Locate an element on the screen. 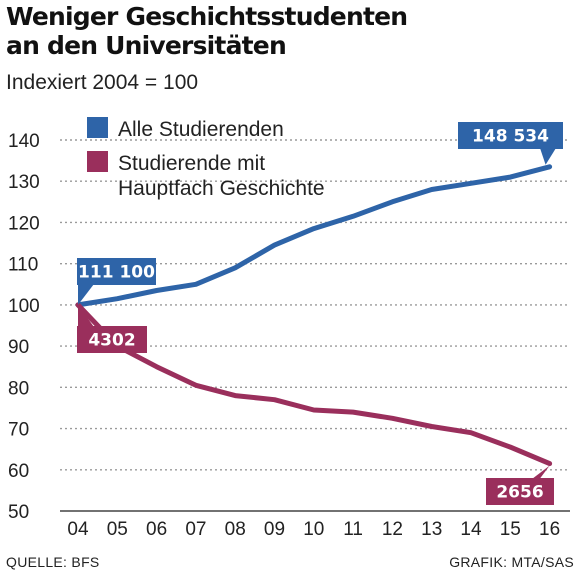 The width and height of the screenshot is (582, 573). y-tick-label-130: 130 is located at coordinates (24, 182).